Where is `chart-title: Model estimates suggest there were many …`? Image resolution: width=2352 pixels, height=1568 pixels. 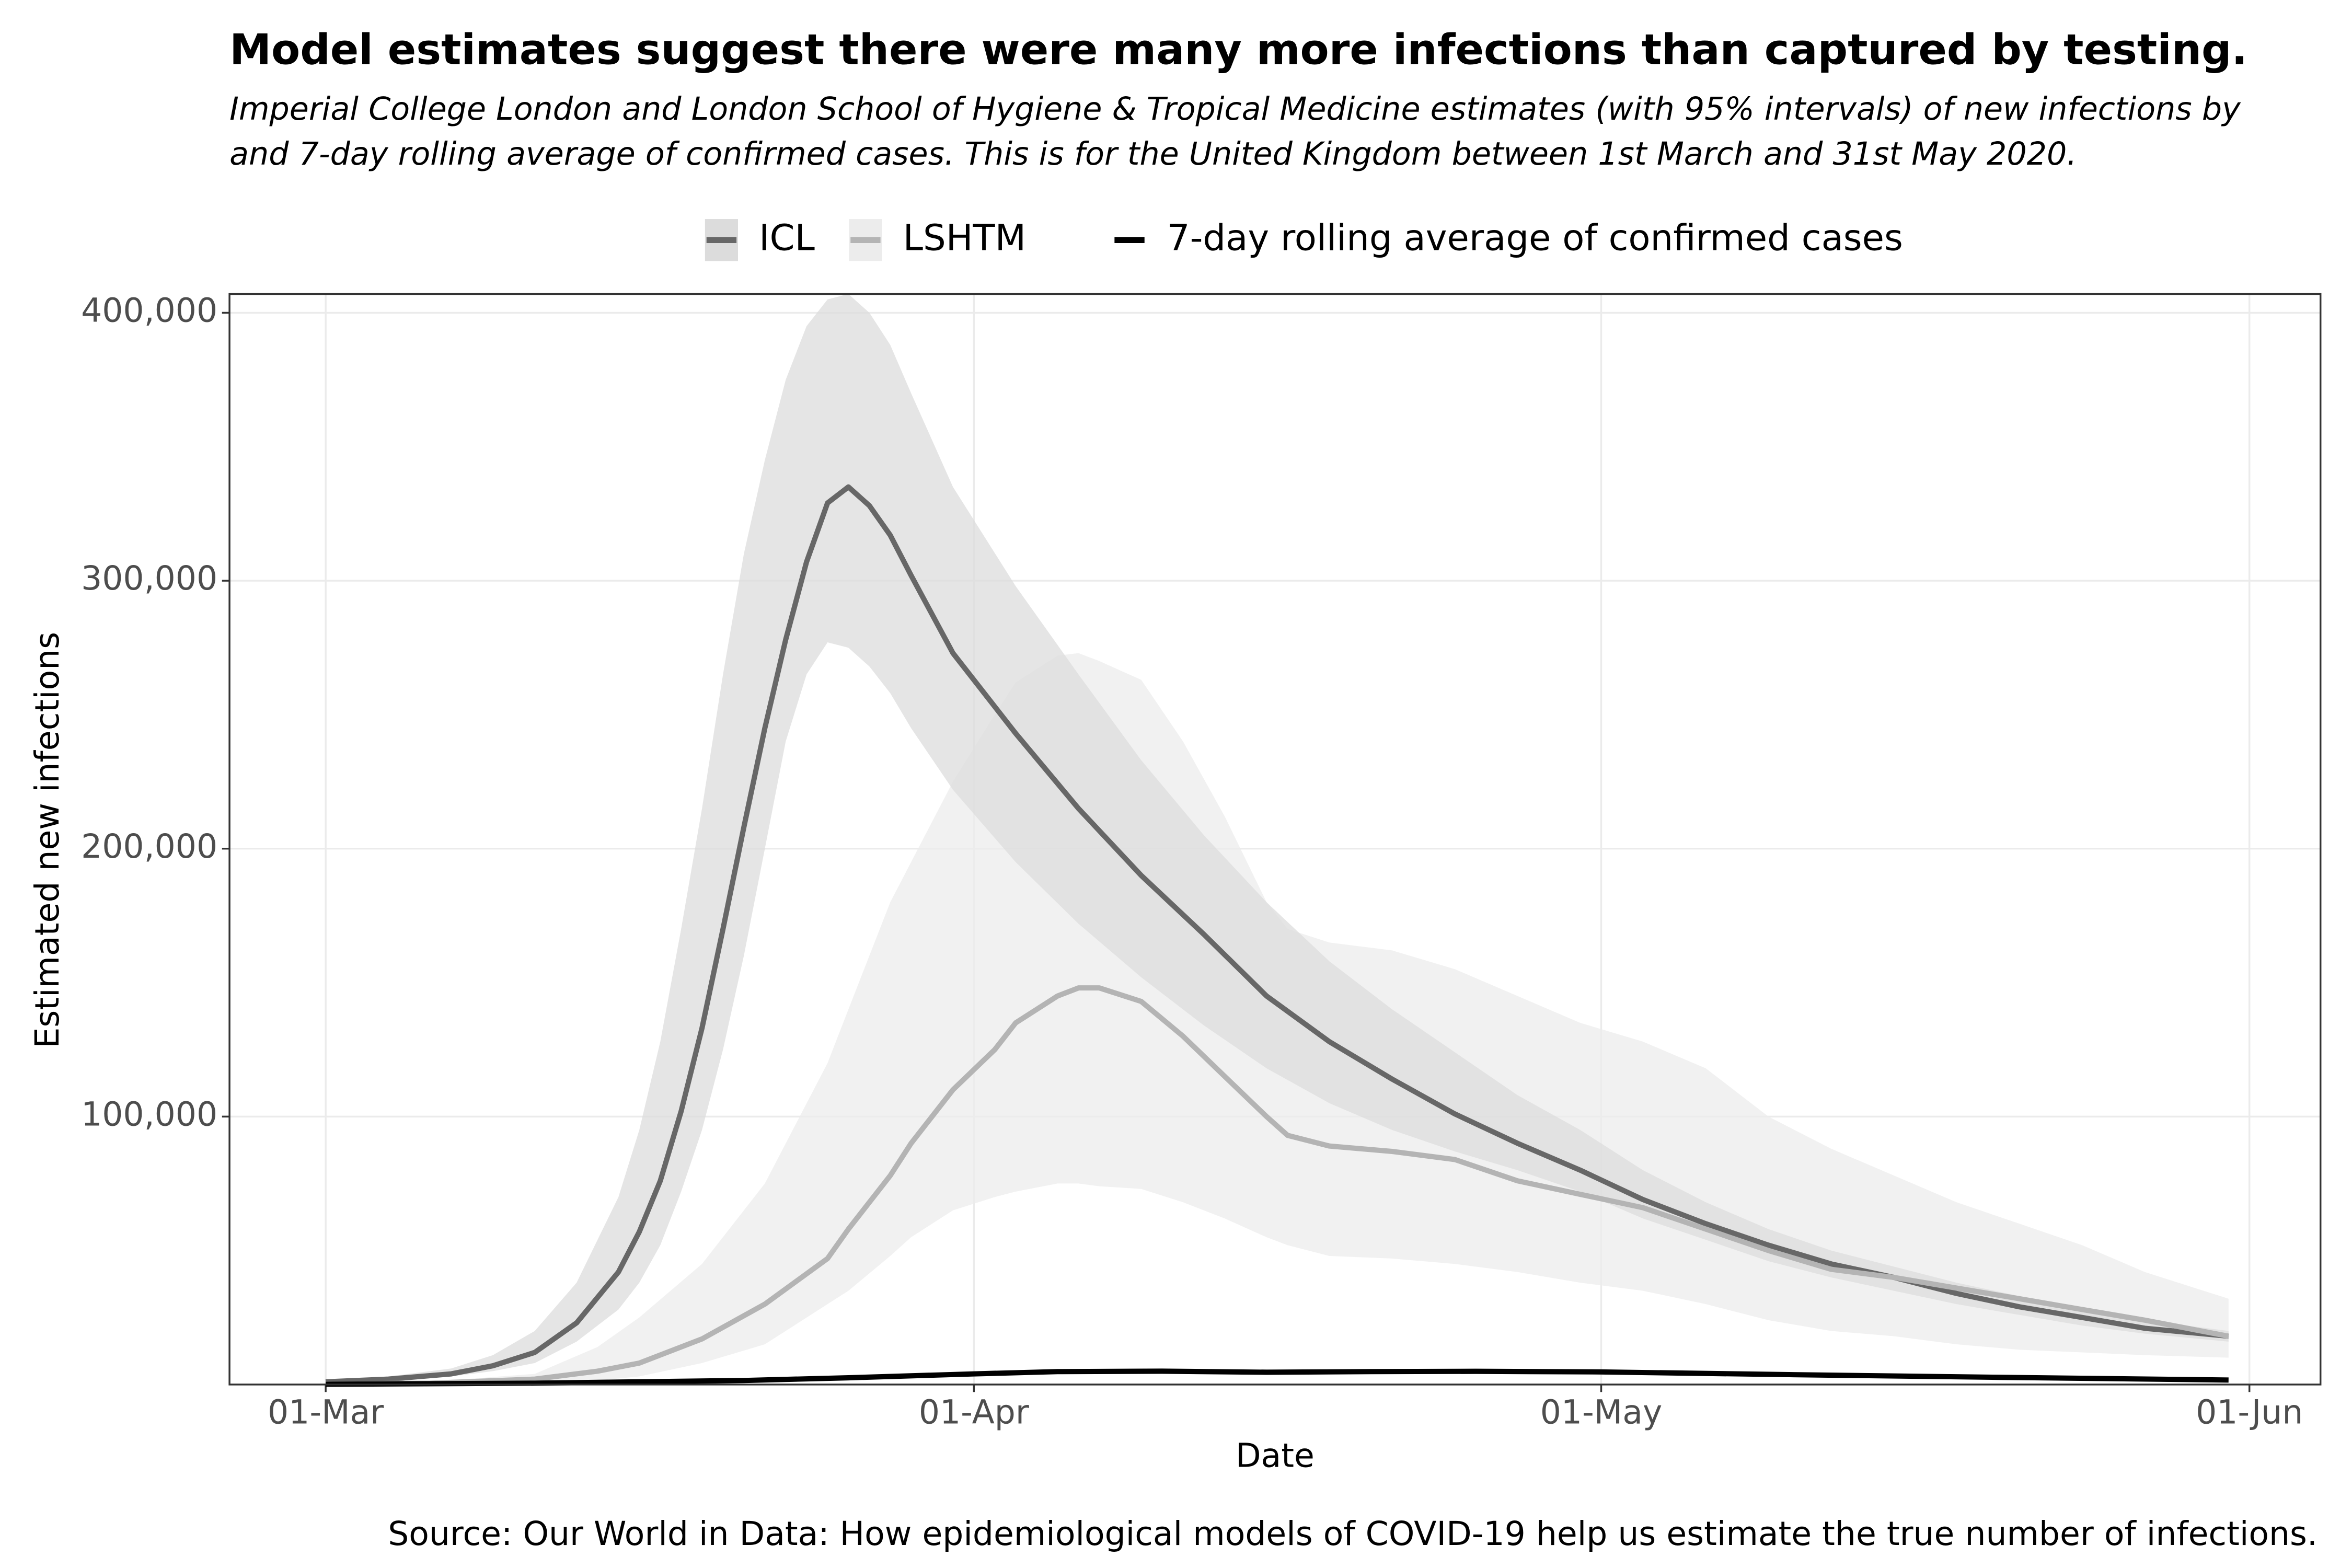
chart-title: Model estimates suggest there were many … is located at coordinates (1238, 49).